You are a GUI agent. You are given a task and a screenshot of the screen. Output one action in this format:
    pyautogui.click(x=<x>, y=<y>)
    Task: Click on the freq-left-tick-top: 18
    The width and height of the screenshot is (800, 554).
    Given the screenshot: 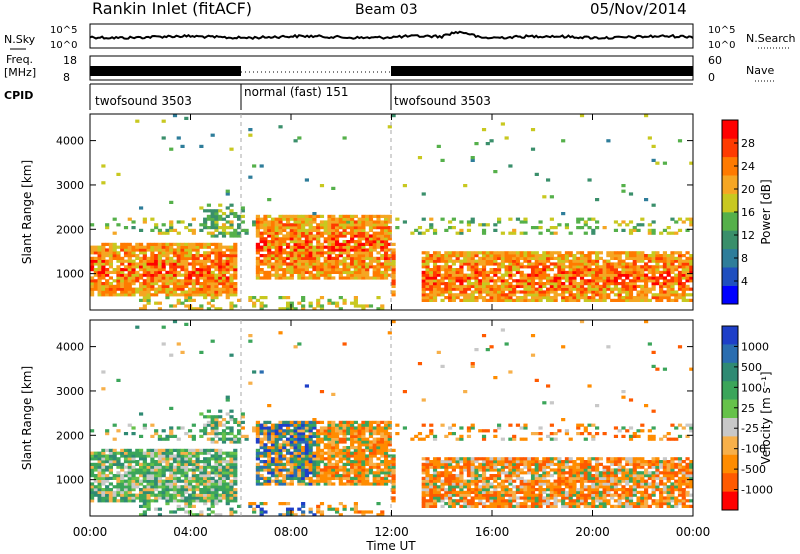 What is the action you would take?
    pyautogui.click(x=70, y=60)
    